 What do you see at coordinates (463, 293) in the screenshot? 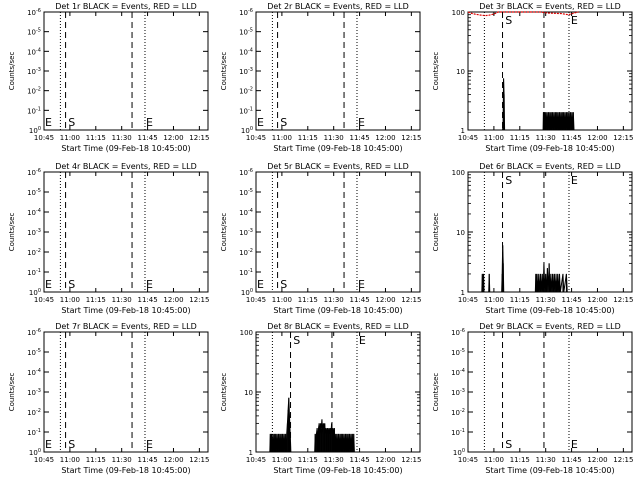
I see `y-tick-label: 1` at bounding box center [463, 293].